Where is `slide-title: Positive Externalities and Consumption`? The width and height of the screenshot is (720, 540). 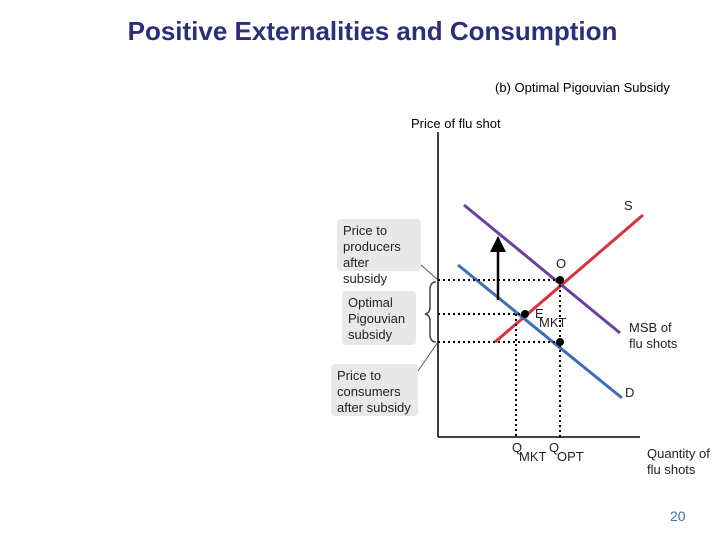 slide-title: Positive Externalities and Consumption is located at coordinates (372, 31).